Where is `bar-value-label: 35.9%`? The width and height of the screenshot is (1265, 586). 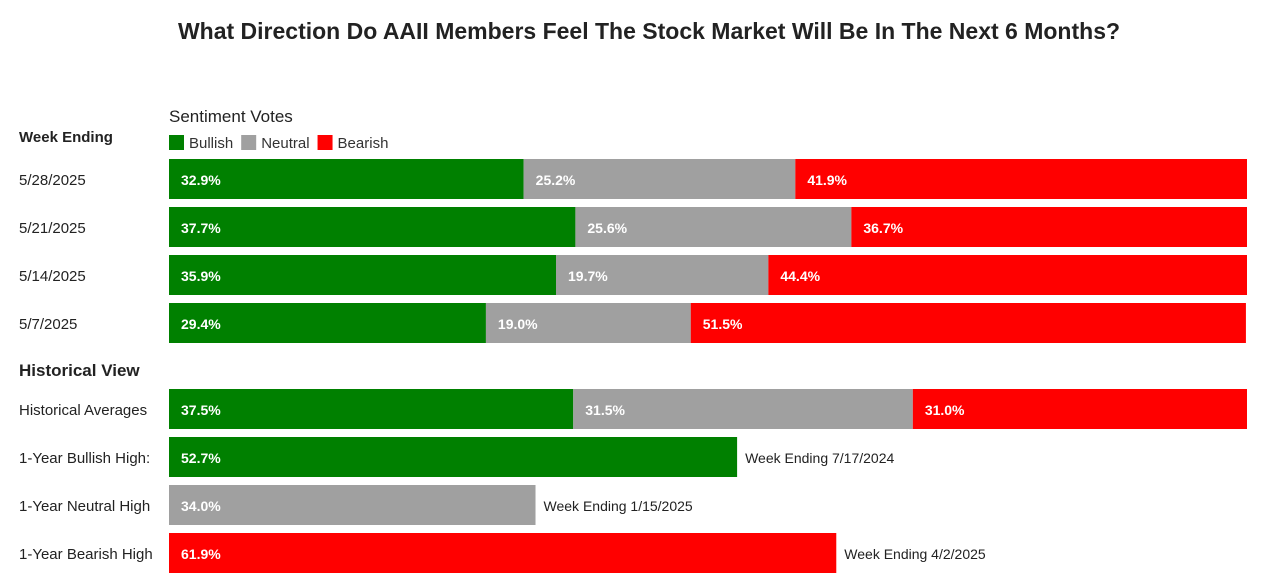
bar-value-label: 35.9% is located at coordinates (201, 276).